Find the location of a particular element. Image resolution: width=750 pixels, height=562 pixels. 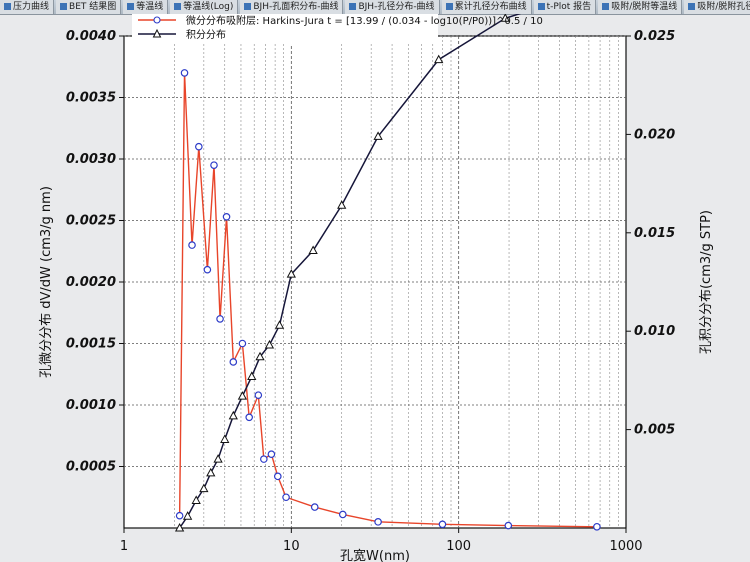

y-left-tick-label: 0.0030 is located at coordinates (91, 159).